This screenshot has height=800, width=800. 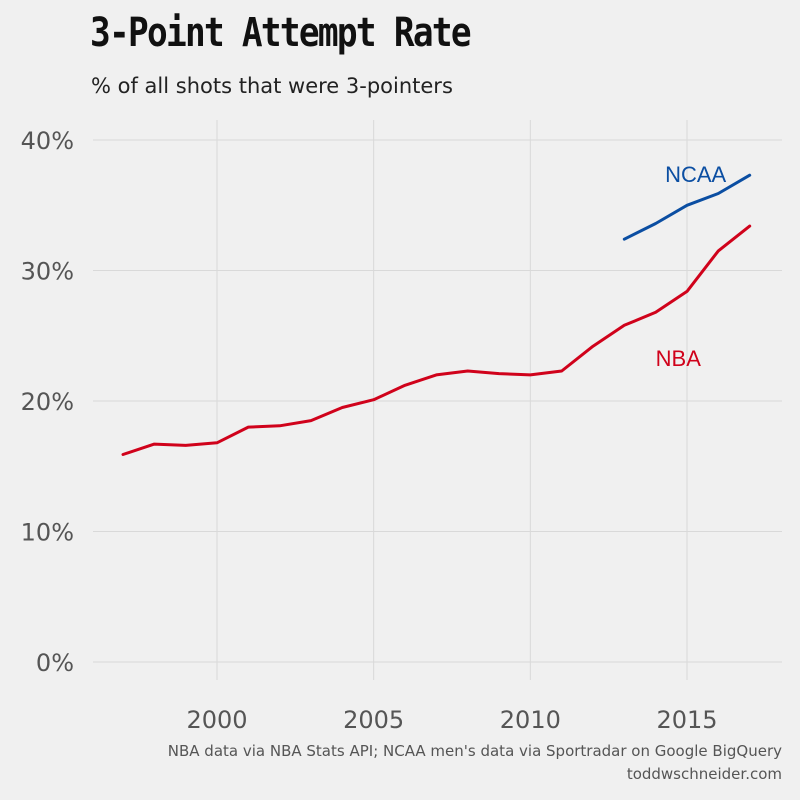 I want to click on x-tick-label: 2000, so click(x=216, y=720).